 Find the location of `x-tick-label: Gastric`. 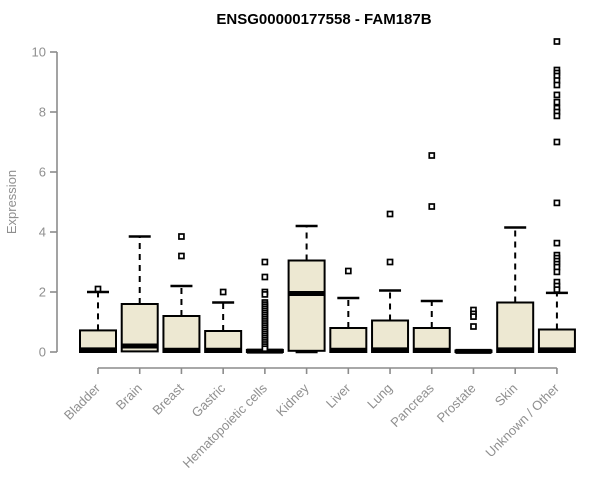

x-tick-label: Gastric is located at coordinates (209, 400).